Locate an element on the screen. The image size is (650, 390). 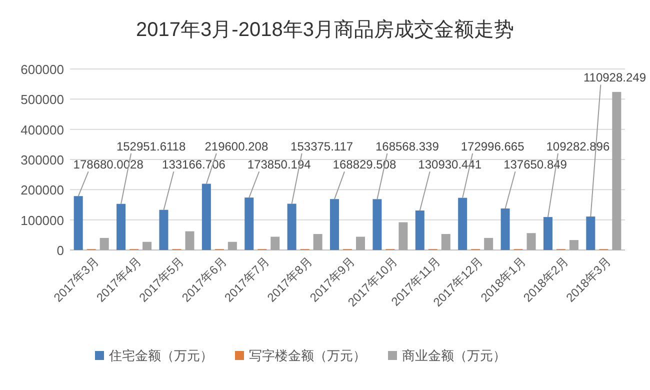
chart-title: 2017年3月-2018年3月商品房成交金额走势 is located at coordinates (325, 30).